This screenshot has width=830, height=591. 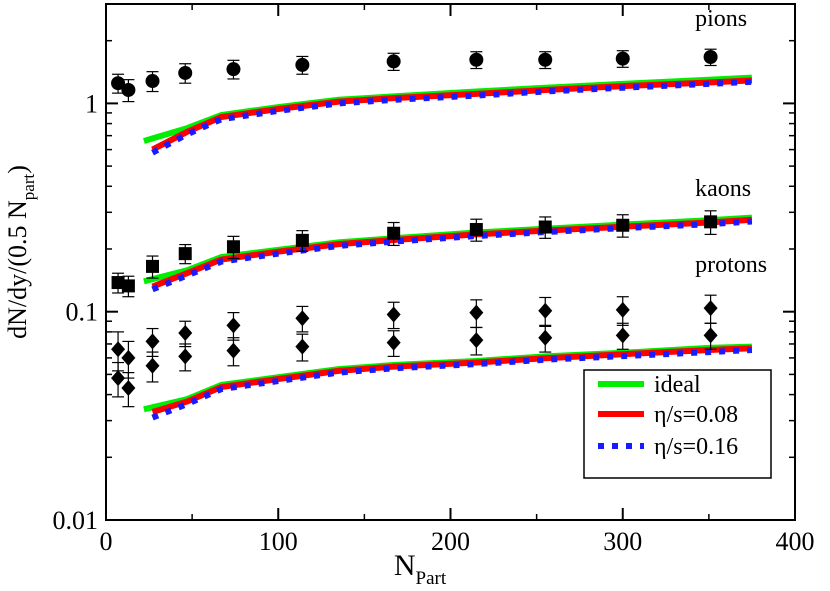 What do you see at coordinates (20, 252) in the screenshot?
I see `y-axis-label: dN/dy/(0.5 Npart)` at bounding box center [20, 252].